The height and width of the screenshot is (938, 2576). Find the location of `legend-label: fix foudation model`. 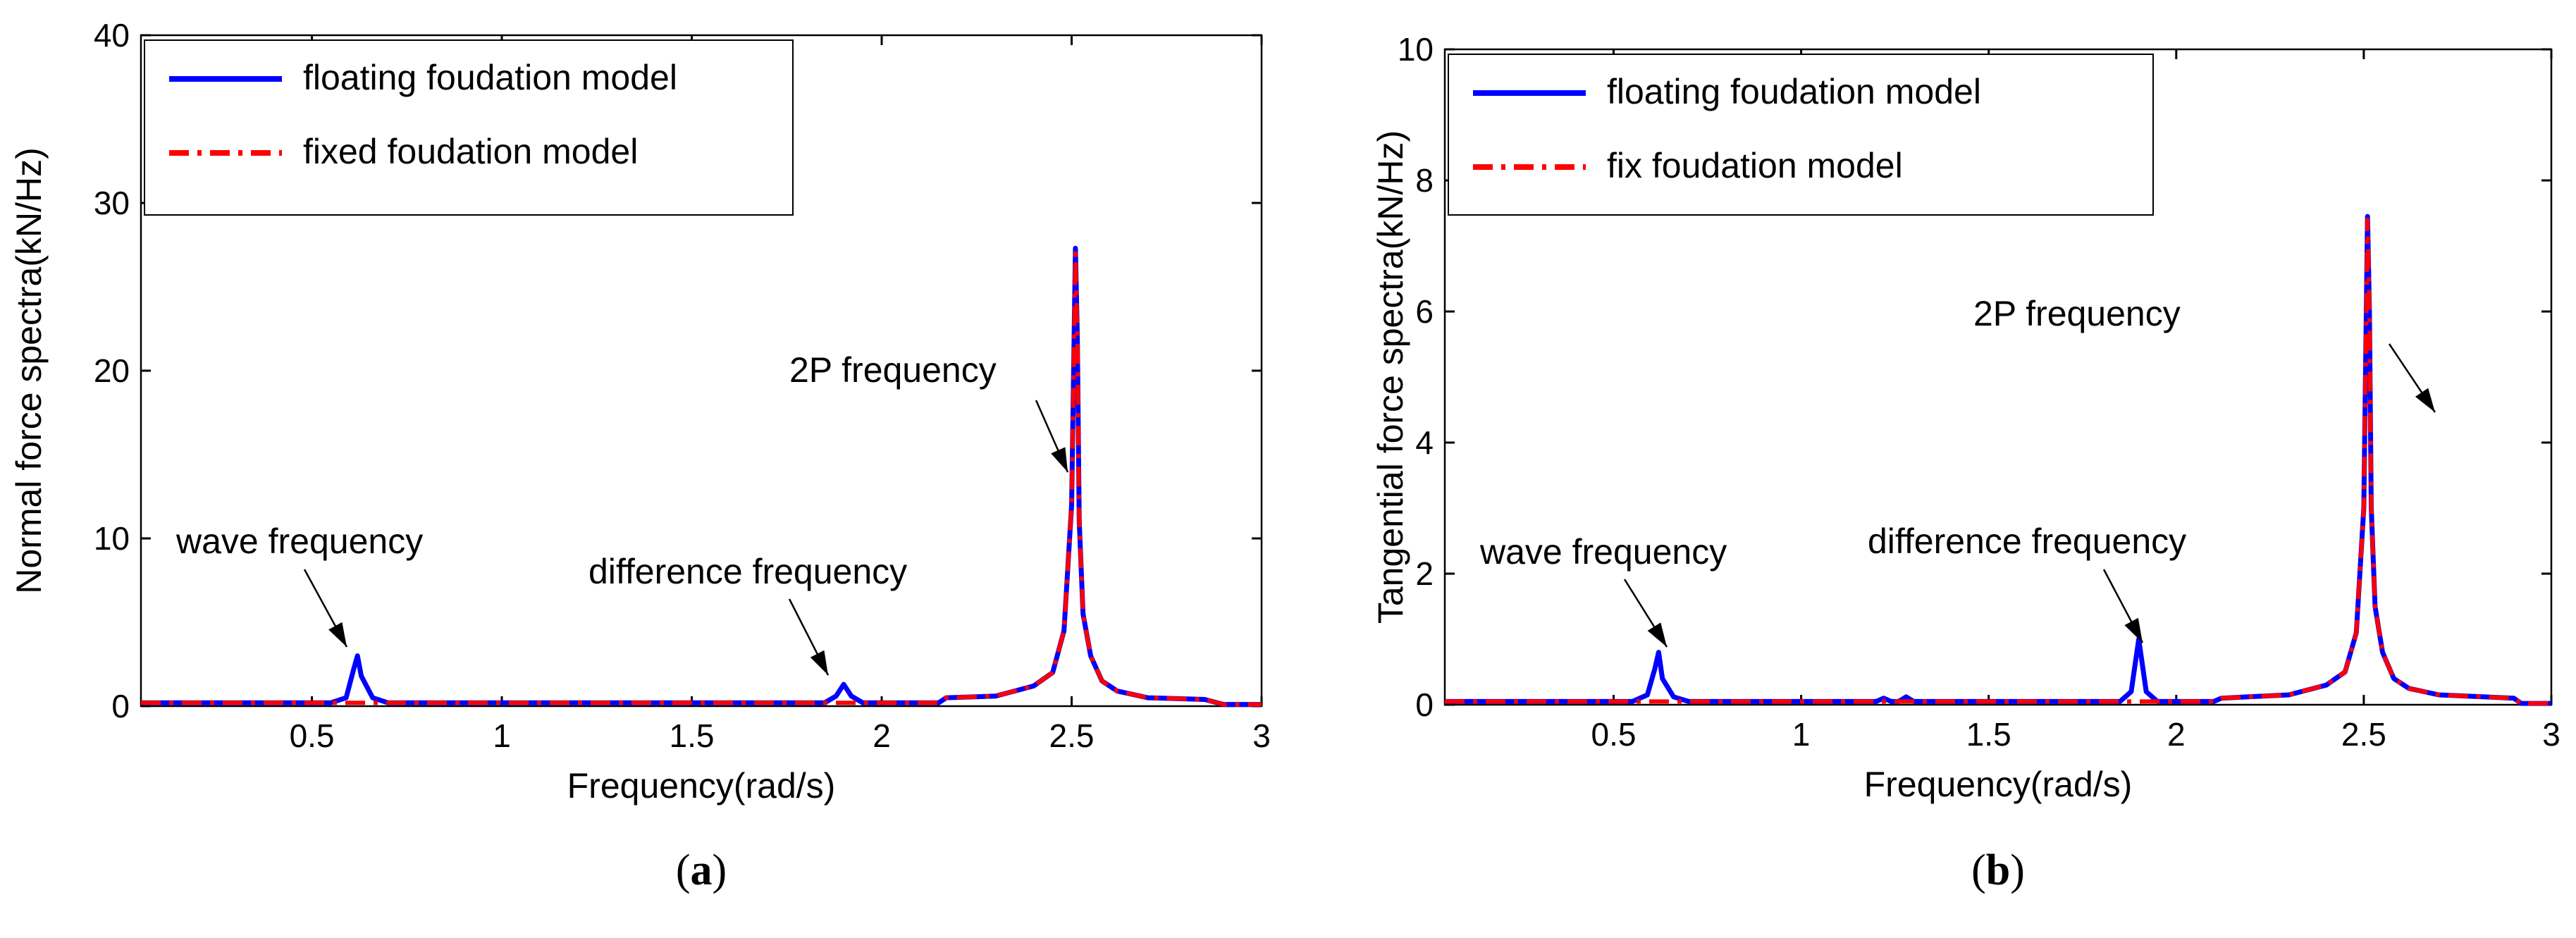

legend-label: fix foudation model is located at coordinates (1755, 165).